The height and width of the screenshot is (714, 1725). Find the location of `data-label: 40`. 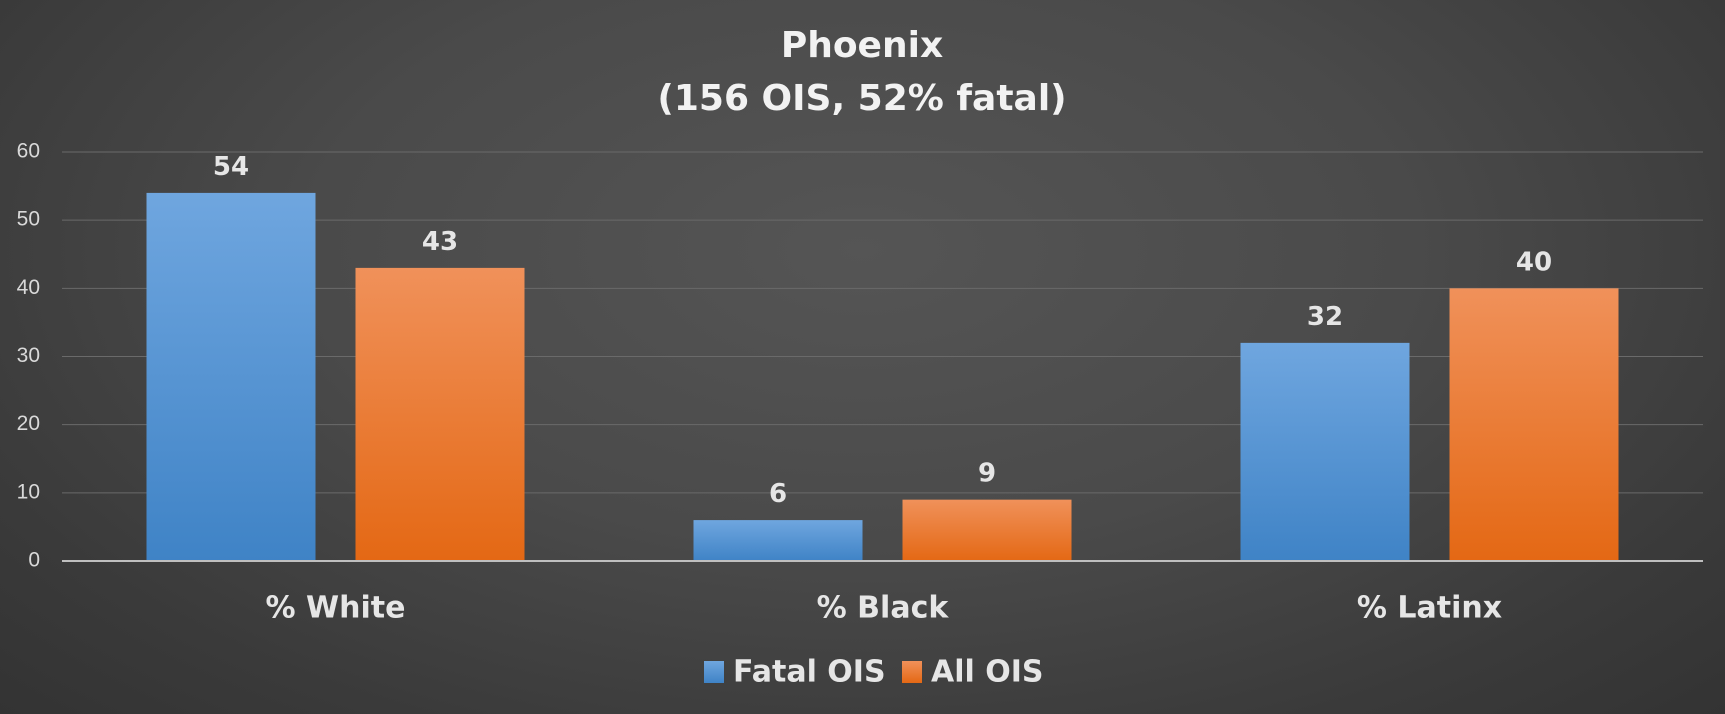

data-label: 40 is located at coordinates (1534, 262).